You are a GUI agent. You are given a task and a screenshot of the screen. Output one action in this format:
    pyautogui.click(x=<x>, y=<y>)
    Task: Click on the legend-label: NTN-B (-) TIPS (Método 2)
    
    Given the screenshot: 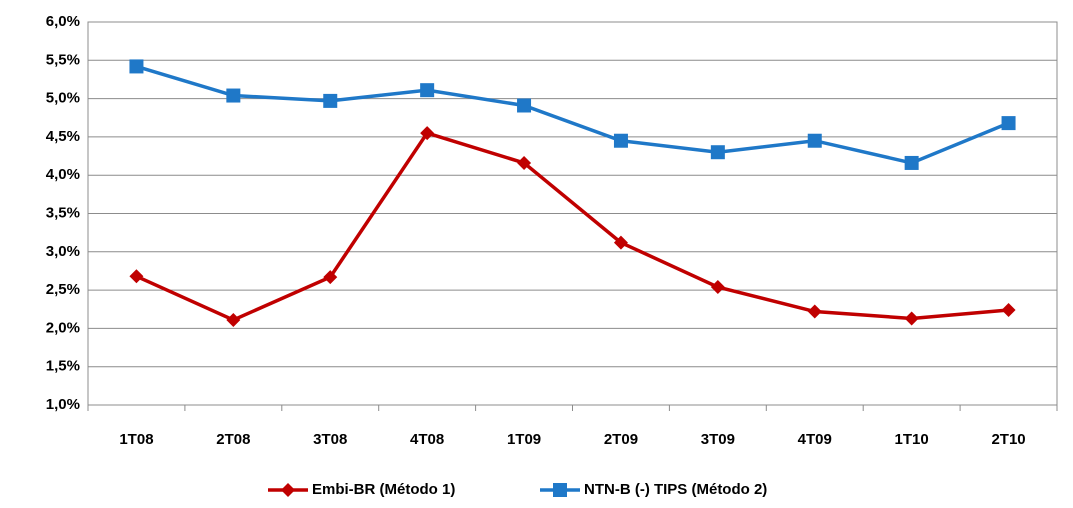 What is the action you would take?
    pyautogui.click(x=675, y=489)
    